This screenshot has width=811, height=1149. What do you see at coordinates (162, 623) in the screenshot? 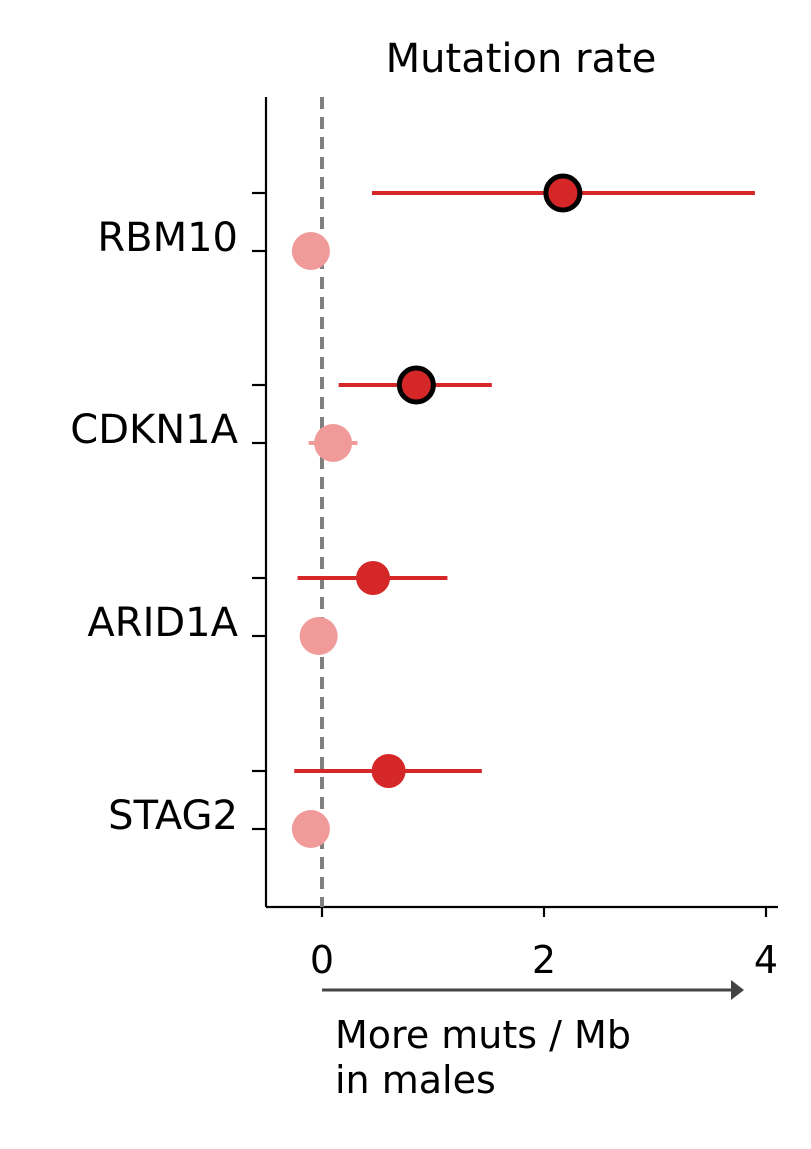
I see `category-label: ARID1A` at bounding box center [162, 623].